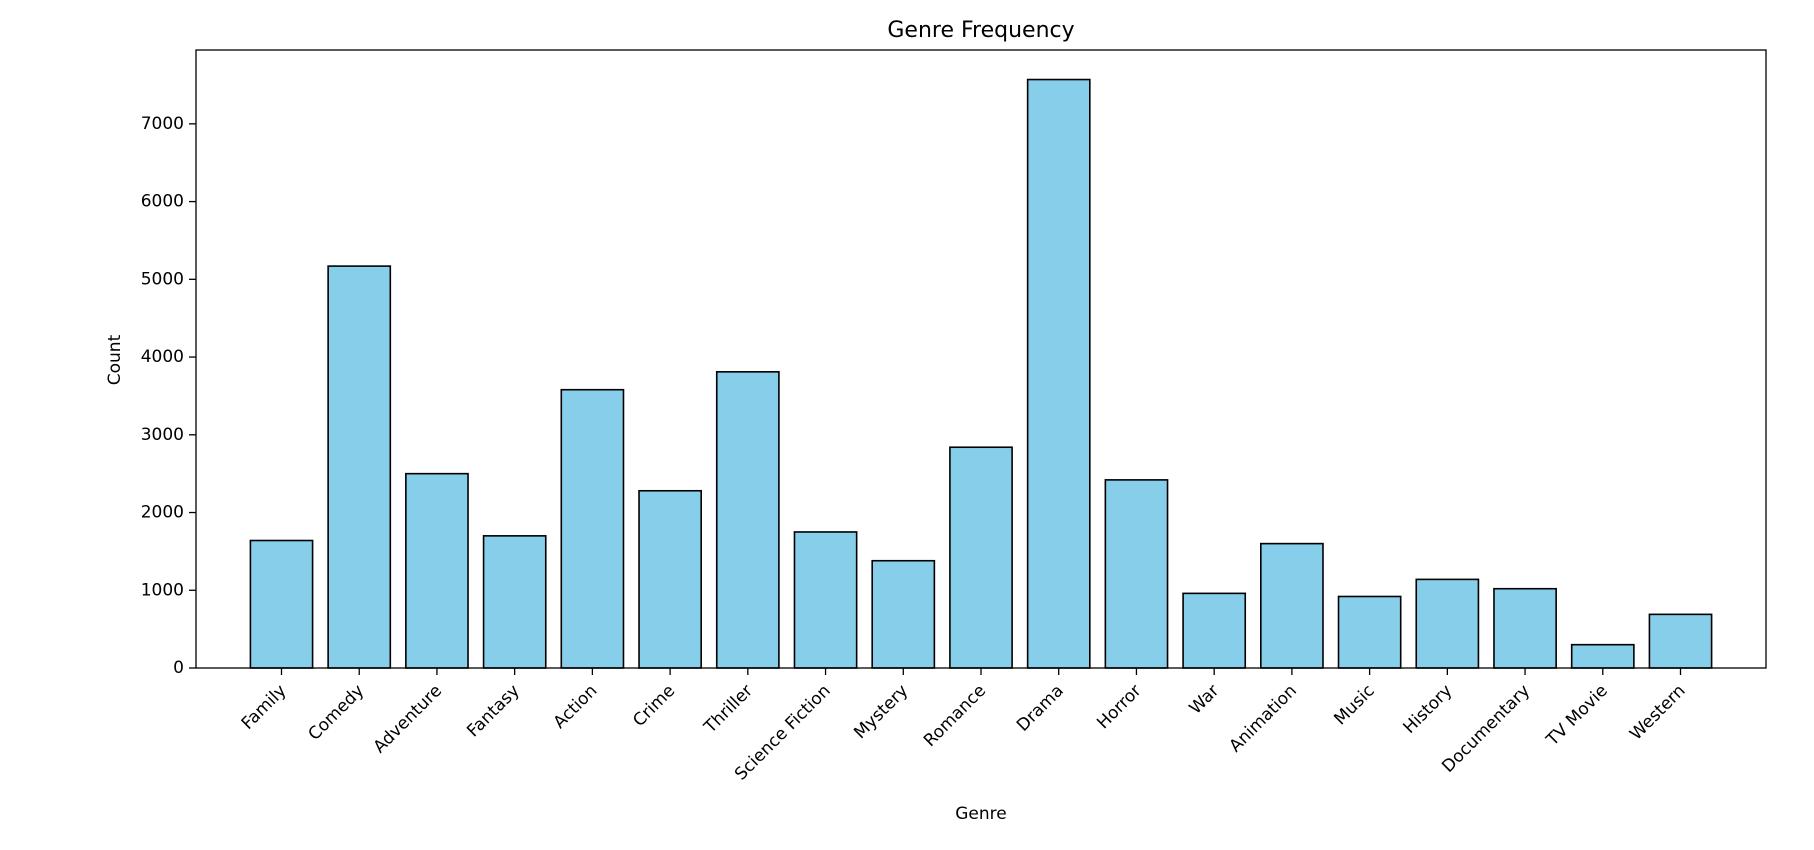  What do you see at coordinates (1657, 712) in the screenshot?
I see `x-tick-label: Western` at bounding box center [1657, 712].